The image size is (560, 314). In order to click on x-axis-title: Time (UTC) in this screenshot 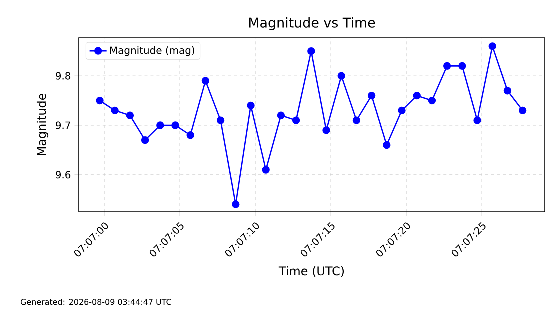, I will do `click(311, 272)`.